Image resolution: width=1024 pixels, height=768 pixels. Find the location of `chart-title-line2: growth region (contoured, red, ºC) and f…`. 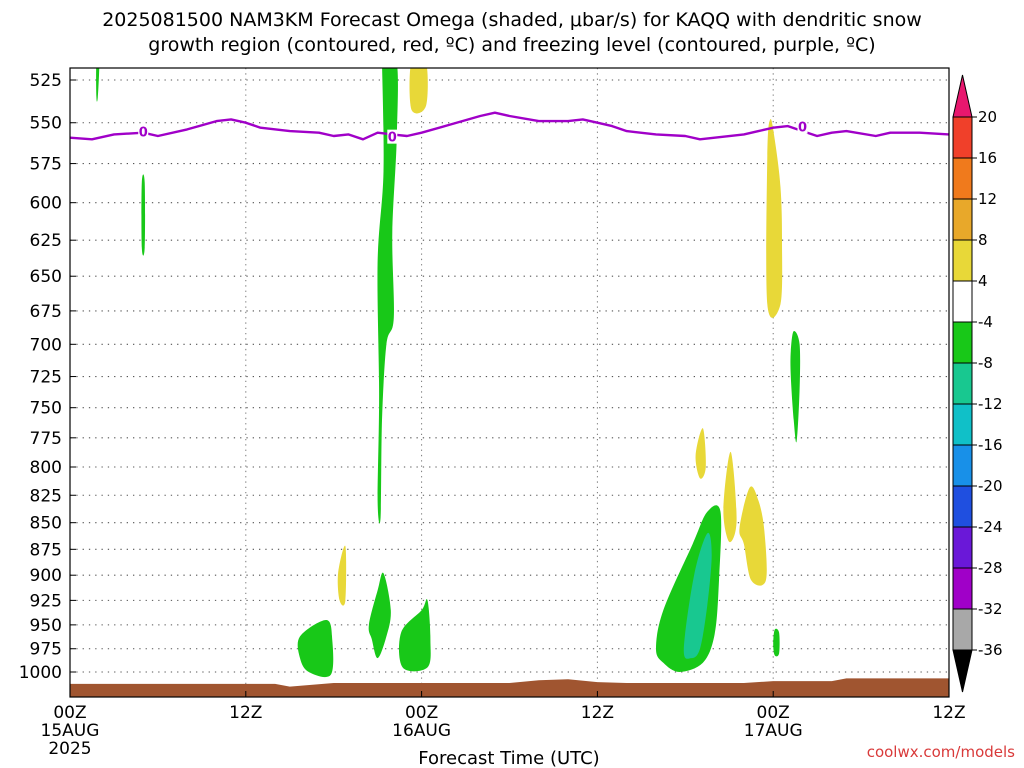

chart-title-line2: growth region (contoured, red, ºC) and f… is located at coordinates (512, 45).